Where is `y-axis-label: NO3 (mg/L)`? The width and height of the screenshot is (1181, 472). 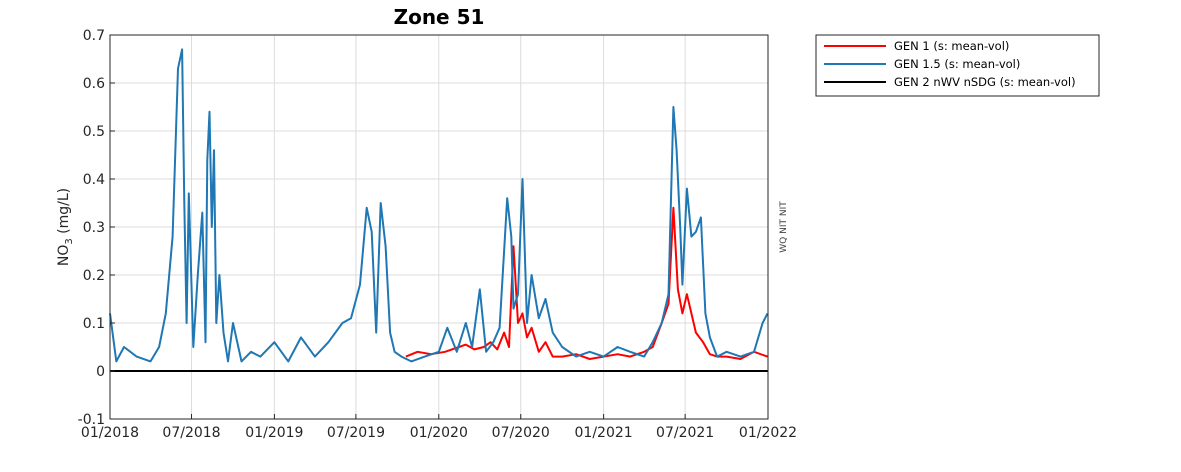 y-axis-label: NO3 (mg/L) is located at coordinates (65, 227).